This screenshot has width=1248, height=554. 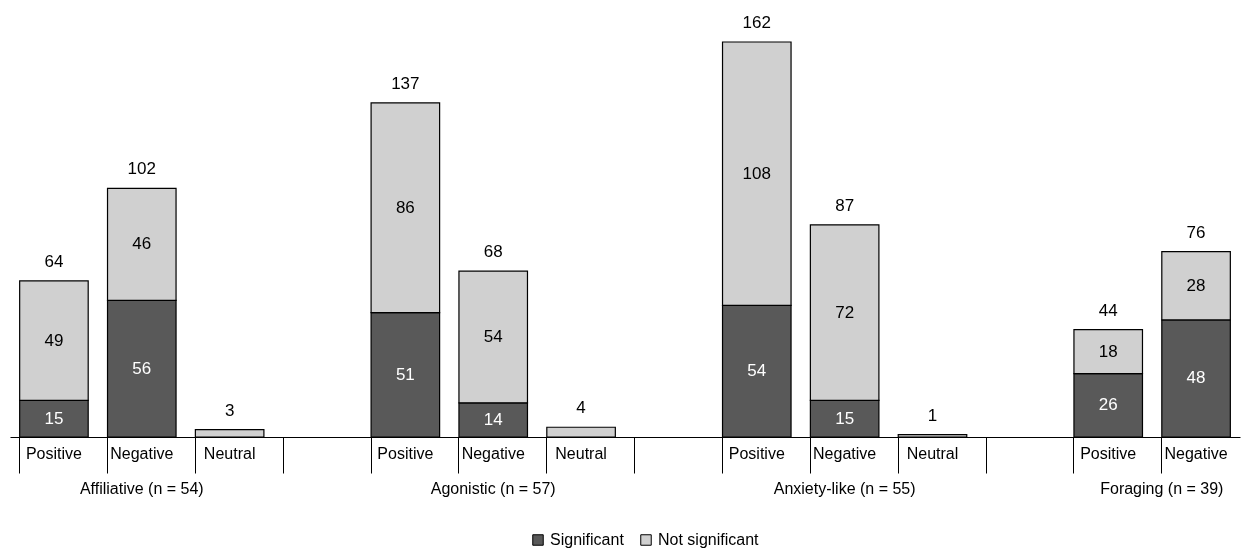 What do you see at coordinates (709, 539) in the screenshot?
I see `legend-label: Not significant` at bounding box center [709, 539].